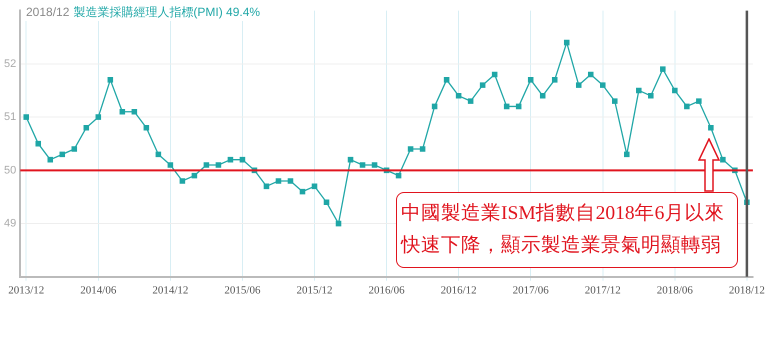 The height and width of the screenshot is (359, 768). Describe the element at coordinates (602, 290) in the screenshot. I see `x-tick-label: 2017/12` at that location.